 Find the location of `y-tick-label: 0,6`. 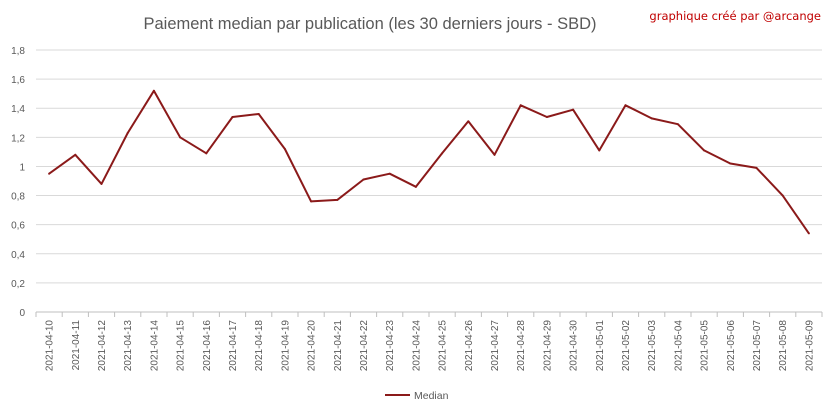

y-tick-label: 0,6 is located at coordinates (18, 226).